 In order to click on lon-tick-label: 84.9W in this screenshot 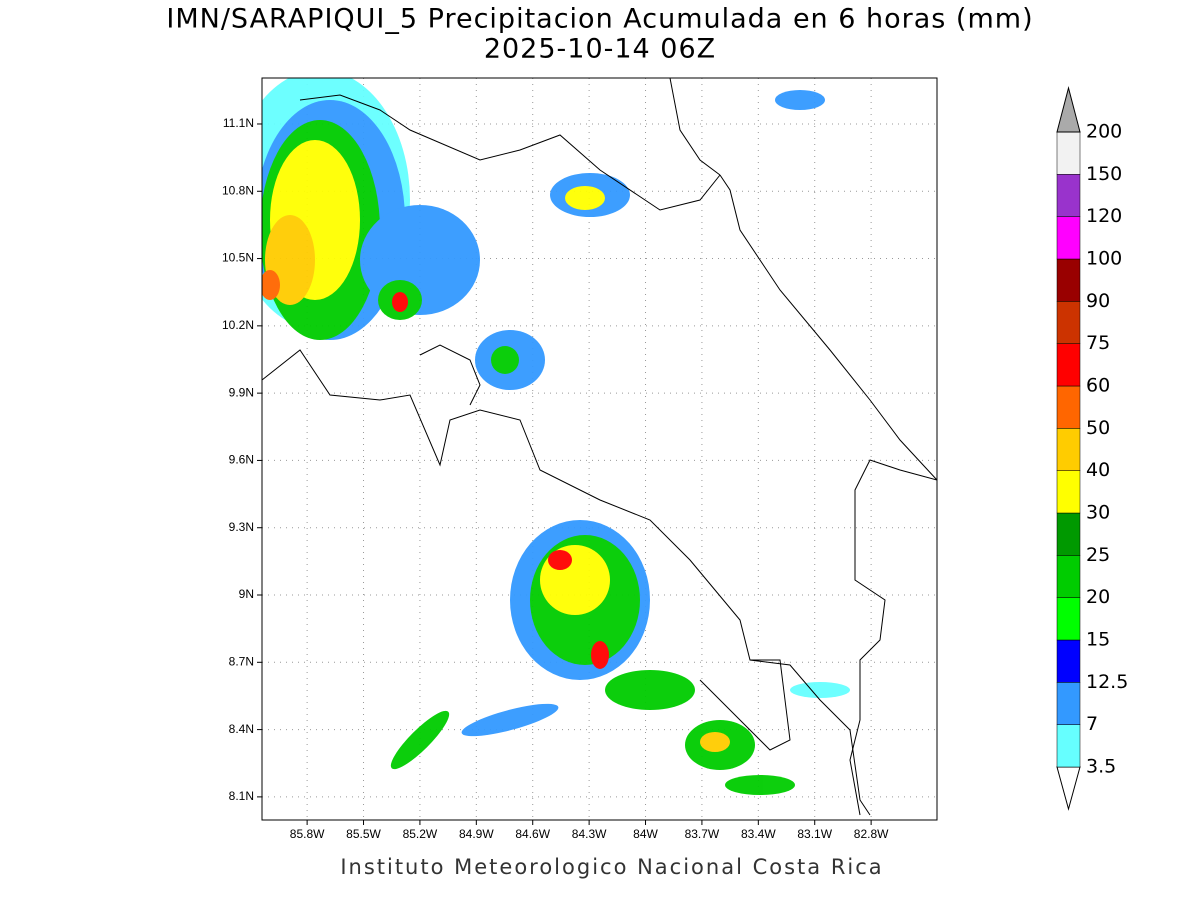, I will do `click(476, 834)`.